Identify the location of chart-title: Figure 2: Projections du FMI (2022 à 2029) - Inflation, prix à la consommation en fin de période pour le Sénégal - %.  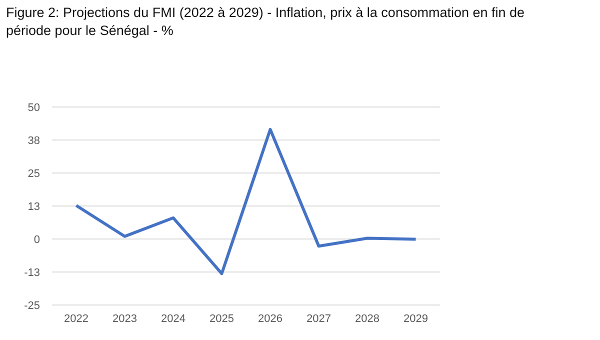
(266, 22).